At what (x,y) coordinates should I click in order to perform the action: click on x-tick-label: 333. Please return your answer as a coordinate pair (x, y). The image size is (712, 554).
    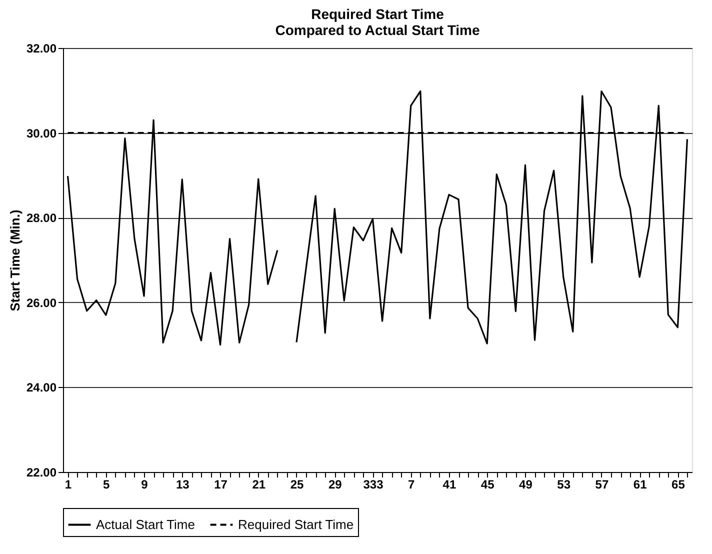
    Looking at the image, I should click on (373, 485).